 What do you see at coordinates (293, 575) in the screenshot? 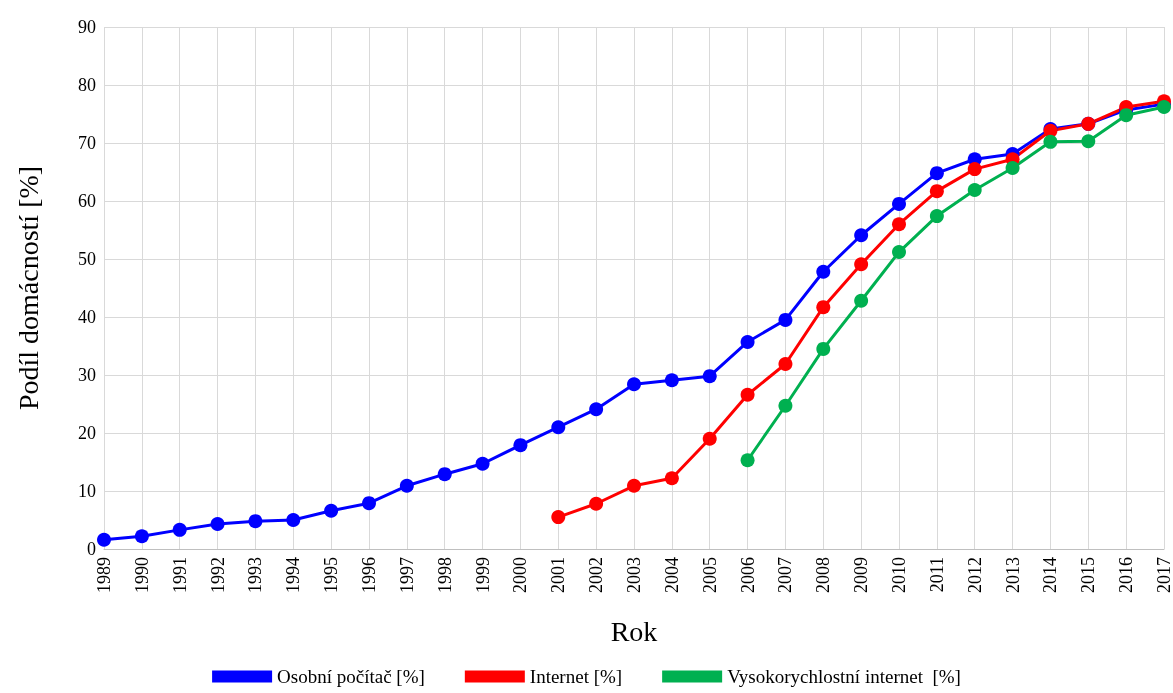
I see `x-tick-label: 1994` at bounding box center [293, 575].